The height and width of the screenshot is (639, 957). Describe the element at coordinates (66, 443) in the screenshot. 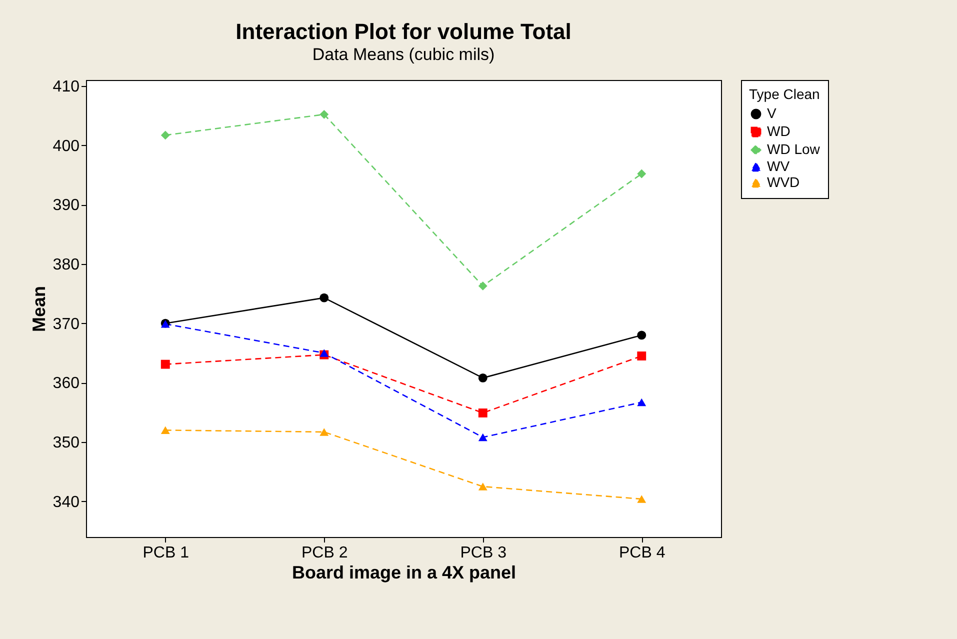

I see `y-tick-label: 350` at that location.